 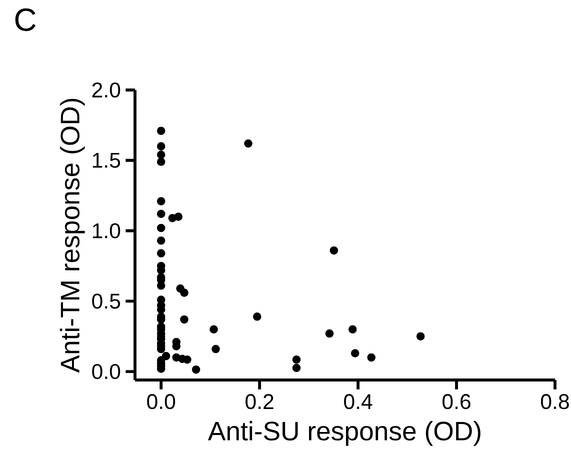 I want to click on y-tick-label: 1.0, so click(x=106, y=230).